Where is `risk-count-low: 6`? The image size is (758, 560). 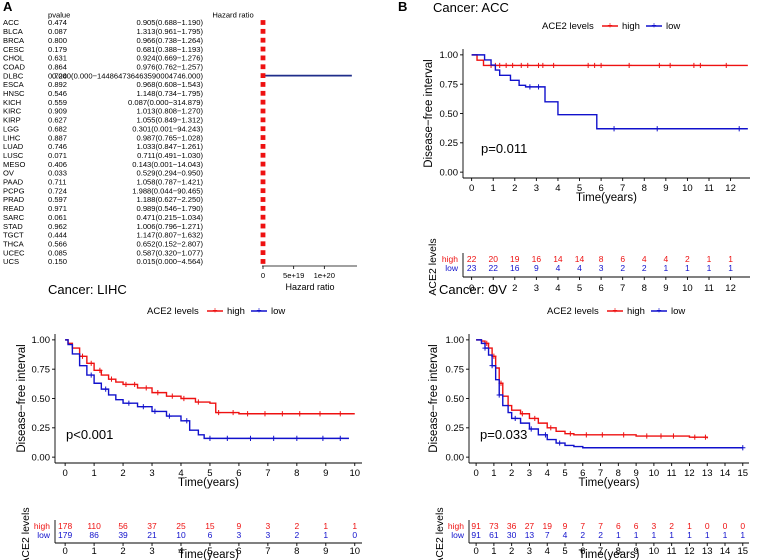 risk-count-low: 6 is located at coordinates (210, 535).